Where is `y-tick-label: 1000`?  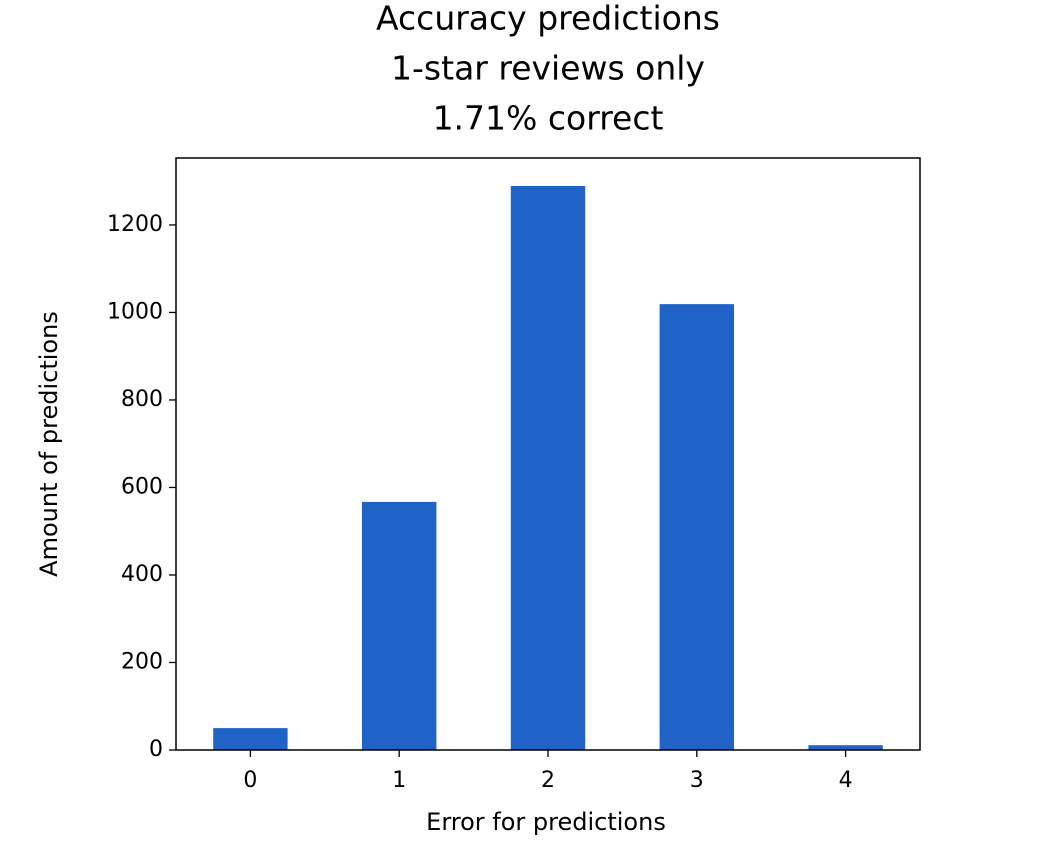 y-tick-label: 1000 is located at coordinates (135, 311).